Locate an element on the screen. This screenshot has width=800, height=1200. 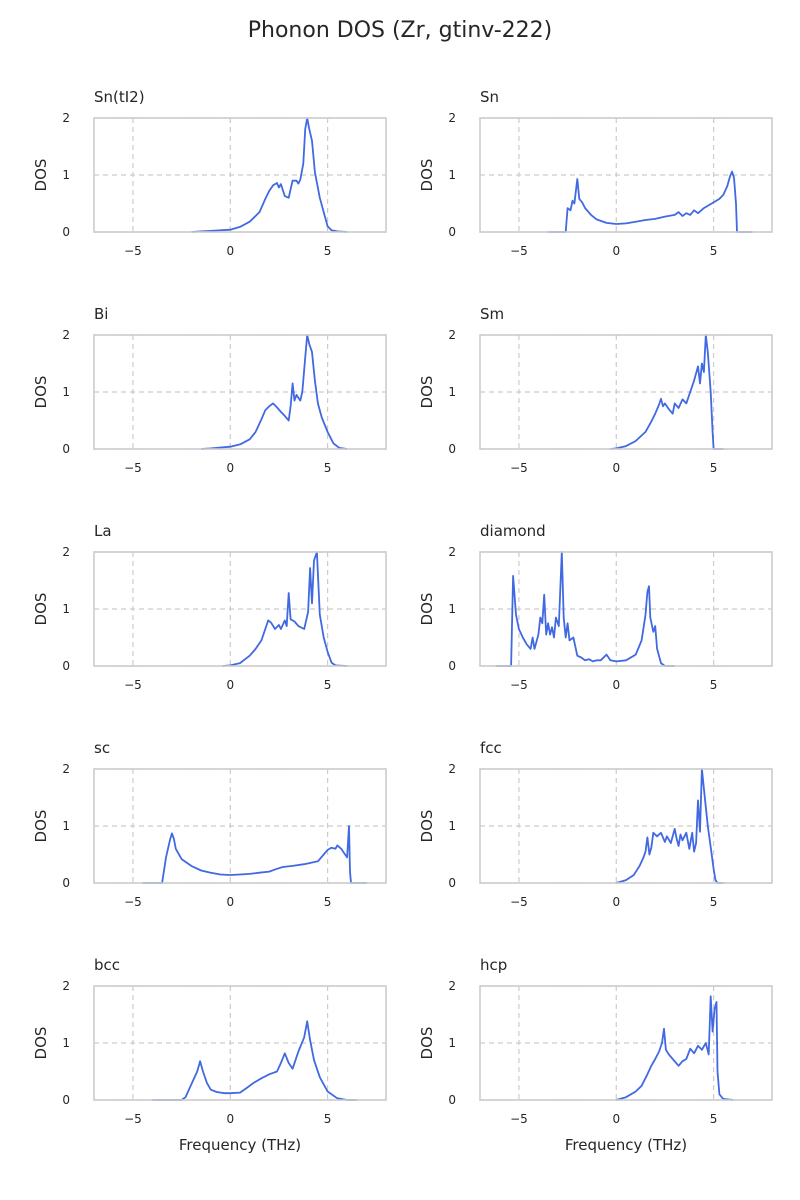
subplot-title: fcc is located at coordinates (491, 748).